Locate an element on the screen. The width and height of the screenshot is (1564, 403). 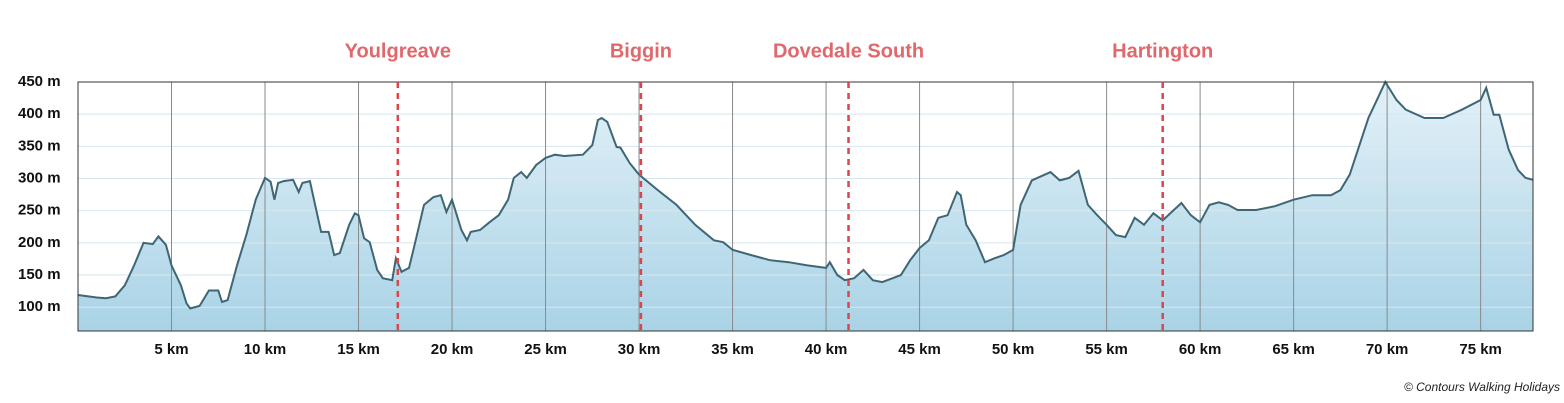
marker-label: Biggin is located at coordinates (641, 51).